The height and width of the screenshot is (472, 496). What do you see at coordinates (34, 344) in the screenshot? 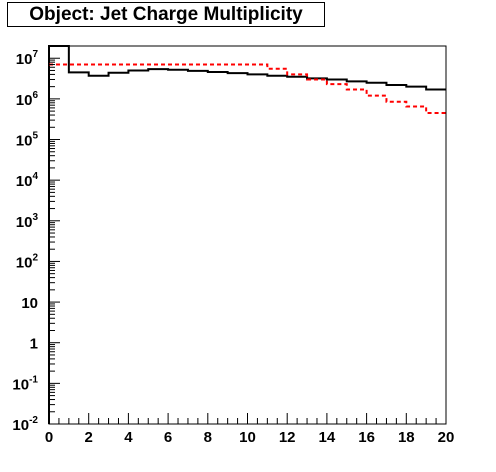
I see `y-tick-label: 1` at bounding box center [34, 344].